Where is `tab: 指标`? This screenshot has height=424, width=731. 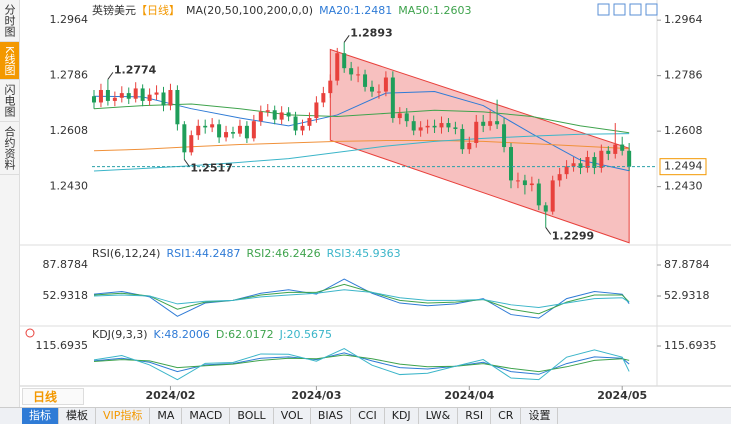 tab: 指标 is located at coordinates (40, 416).